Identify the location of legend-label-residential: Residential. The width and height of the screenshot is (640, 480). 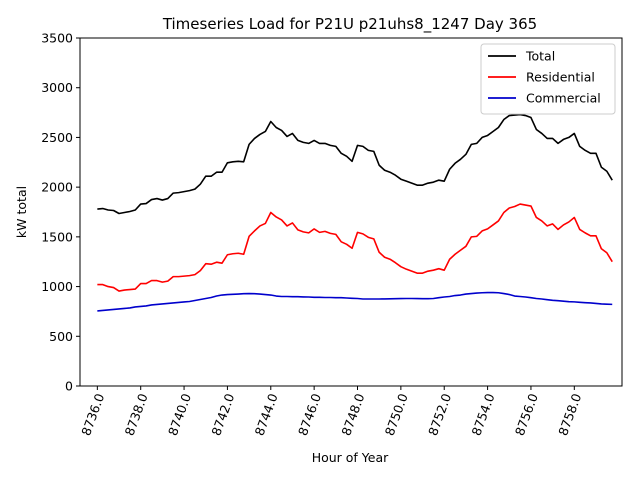
(560, 77).